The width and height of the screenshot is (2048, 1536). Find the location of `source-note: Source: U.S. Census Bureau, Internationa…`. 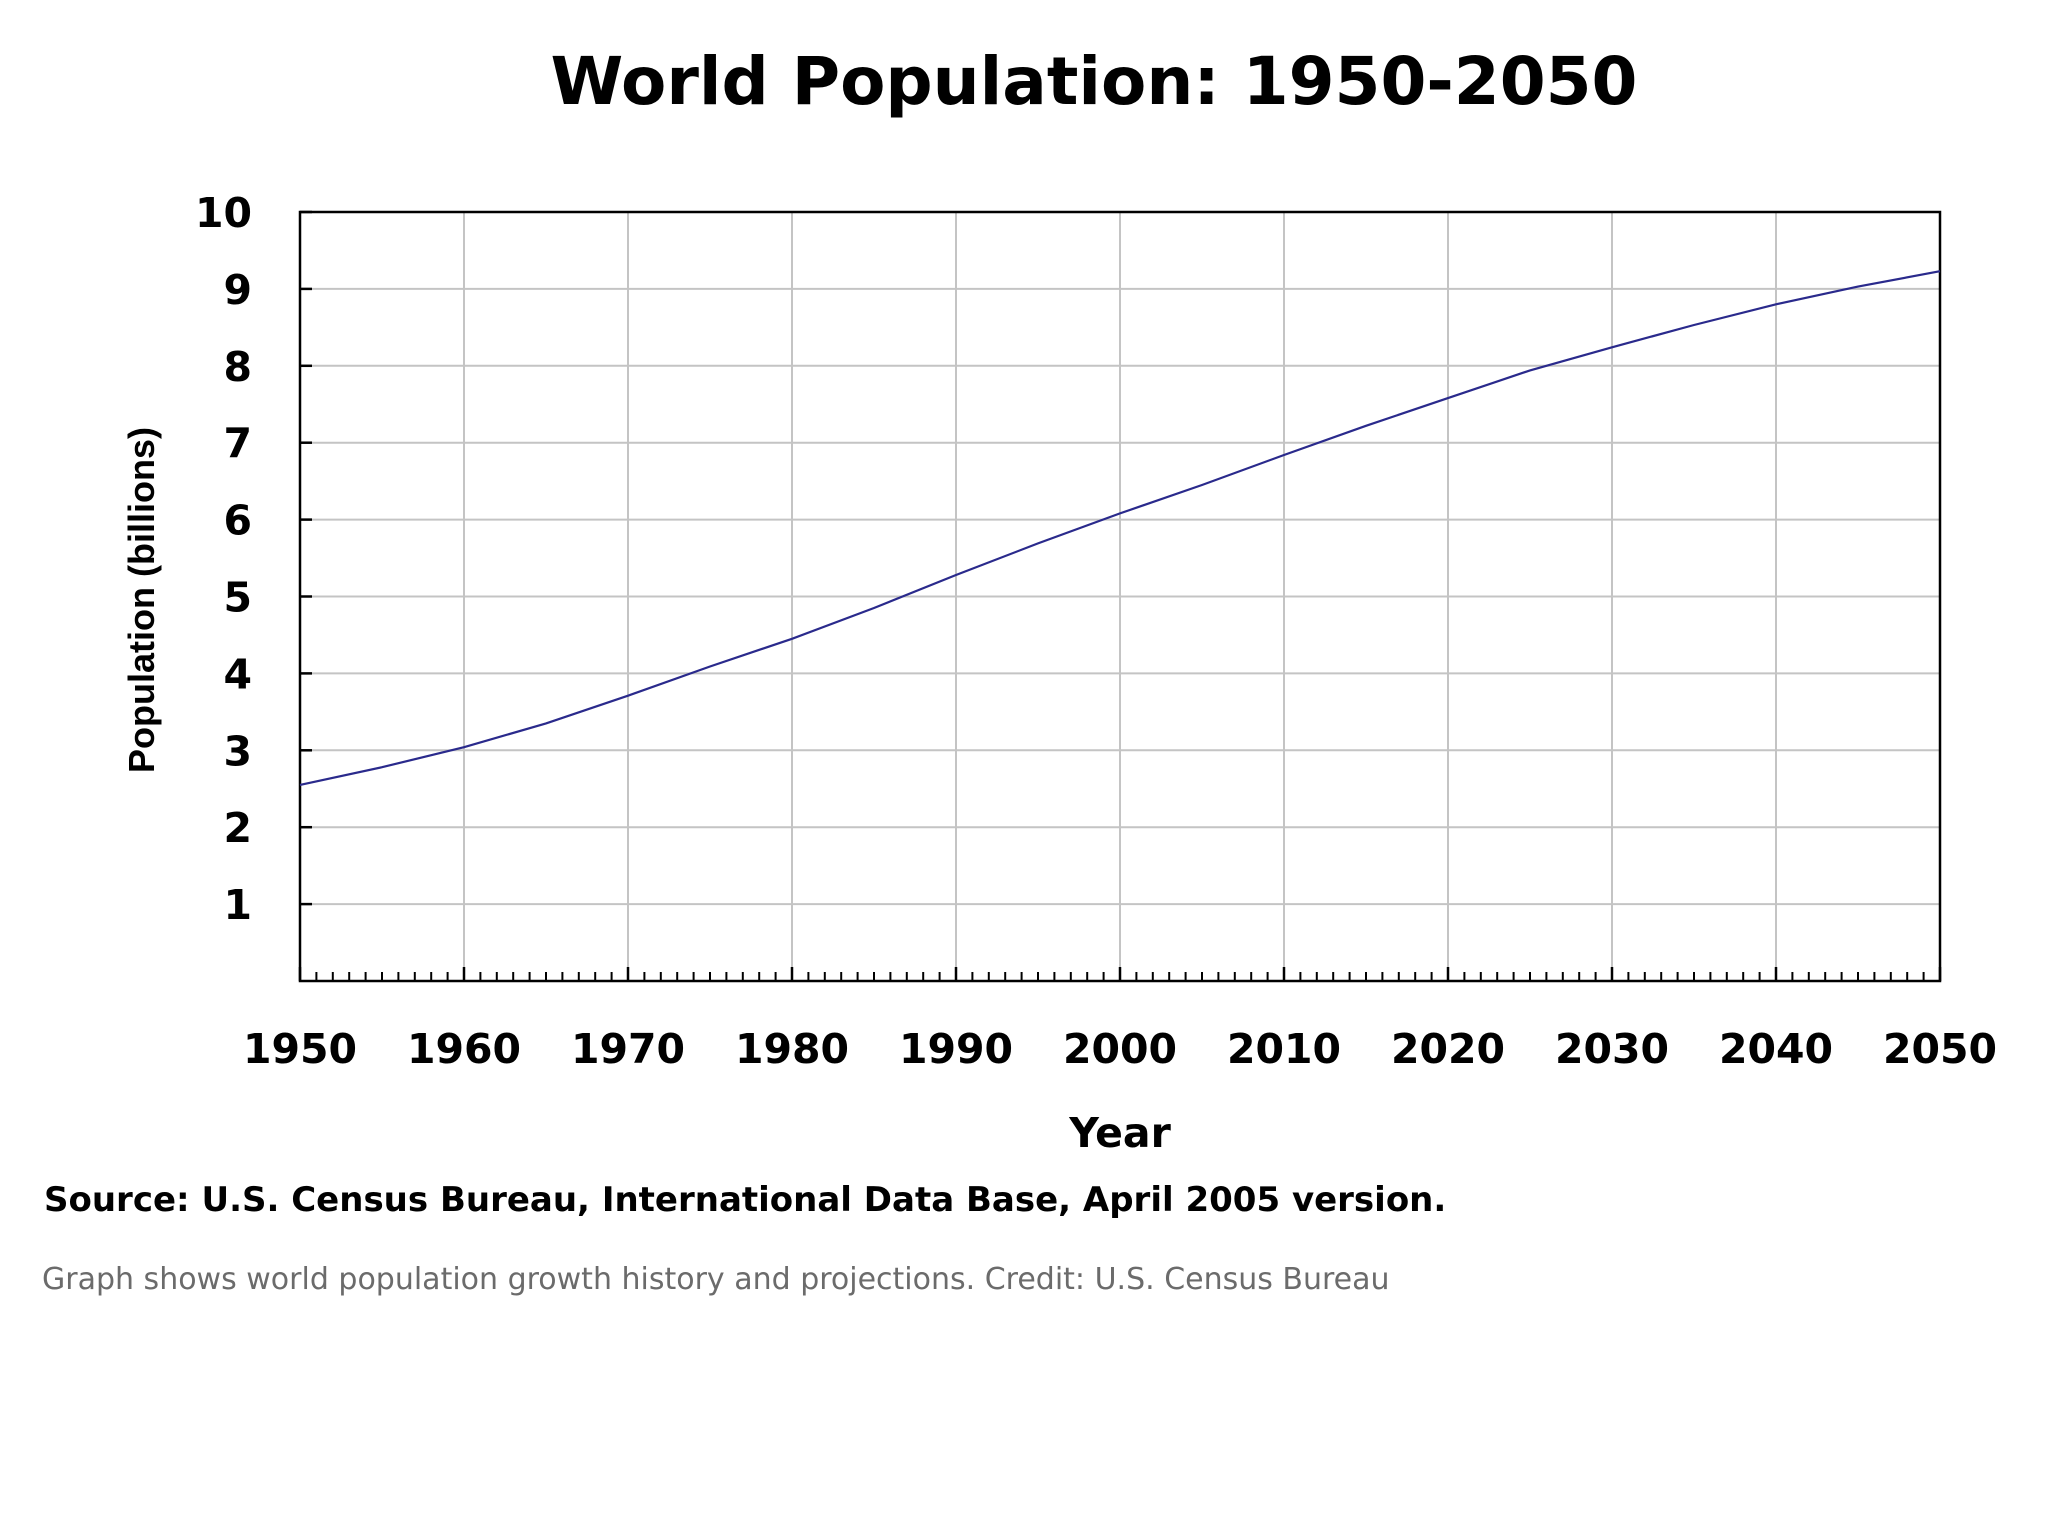

source-note: Source: U.S. Census Bureau, Internationa… is located at coordinates (745, 1200).